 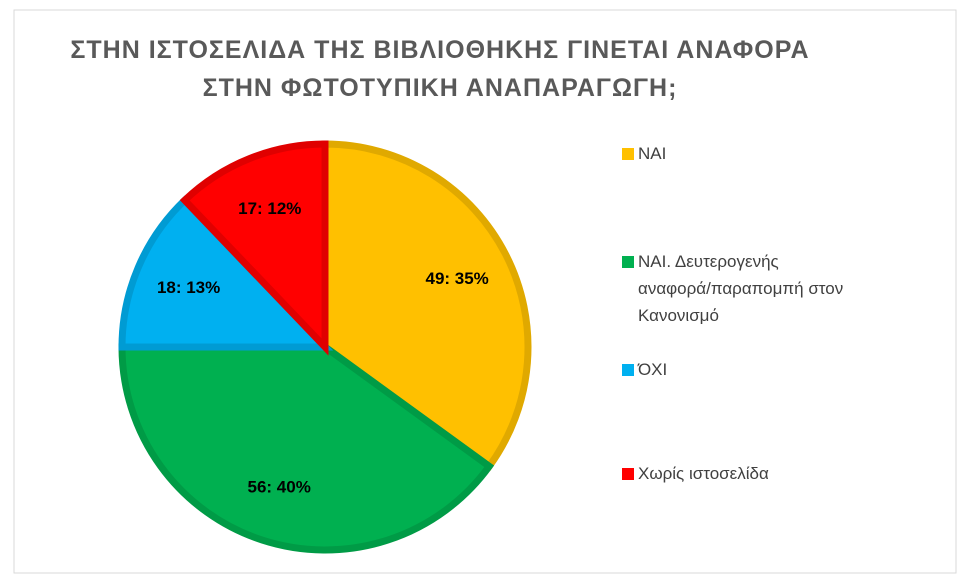 What do you see at coordinates (653, 369) in the screenshot?
I see `legend-label: ΌΧΙ` at bounding box center [653, 369].